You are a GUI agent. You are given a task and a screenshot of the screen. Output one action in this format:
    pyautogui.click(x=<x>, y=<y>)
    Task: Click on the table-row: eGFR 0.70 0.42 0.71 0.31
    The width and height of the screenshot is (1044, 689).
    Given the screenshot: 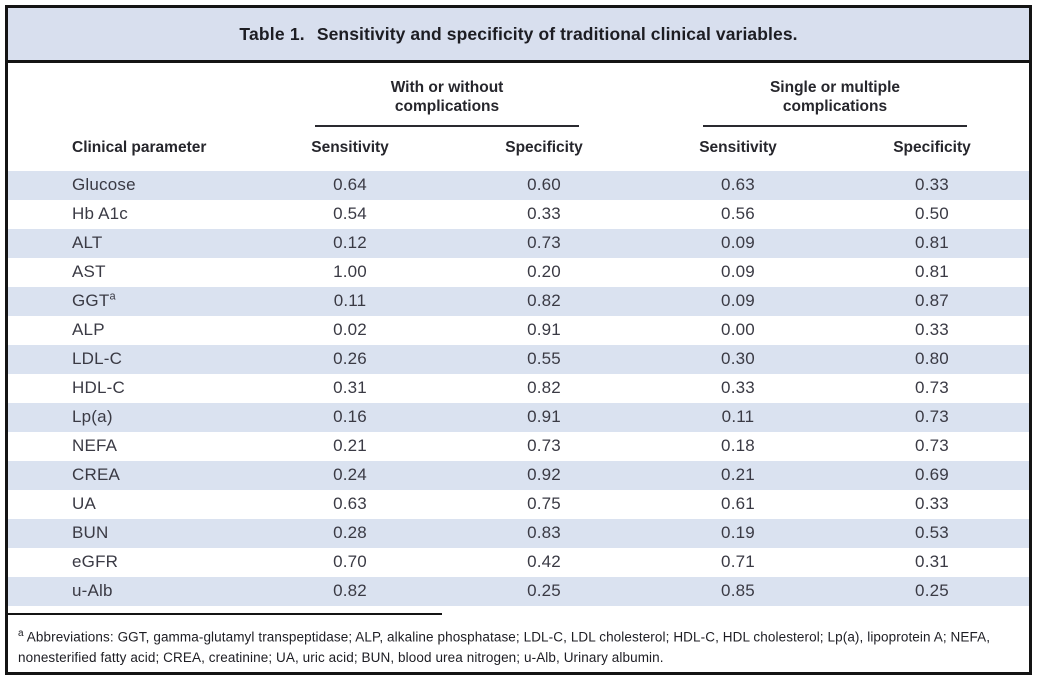 What is the action you would take?
    pyautogui.click(x=518, y=562)
    